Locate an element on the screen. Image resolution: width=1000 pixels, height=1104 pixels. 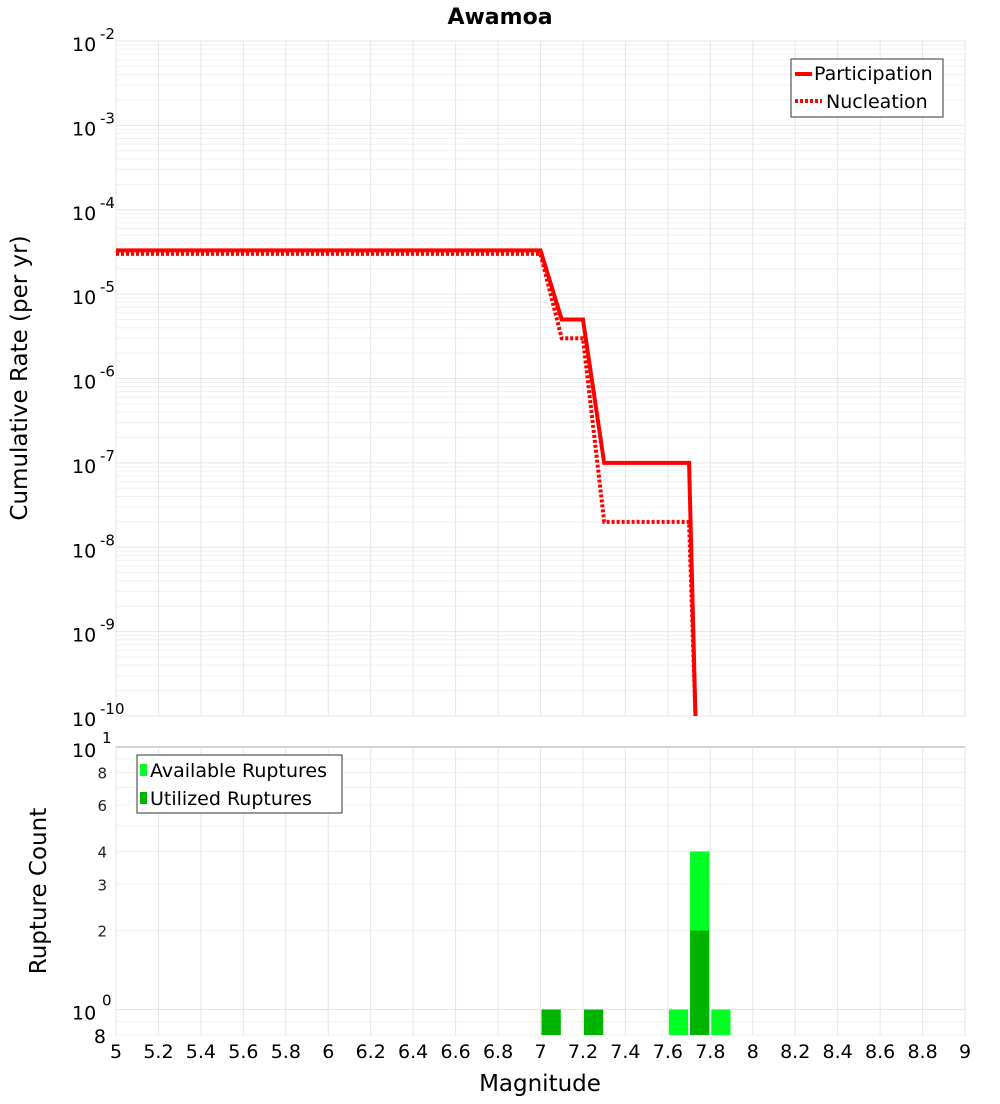
bottom-legend: Available Ruptures Utilized Ruptures is located at coordinates (239, 784).